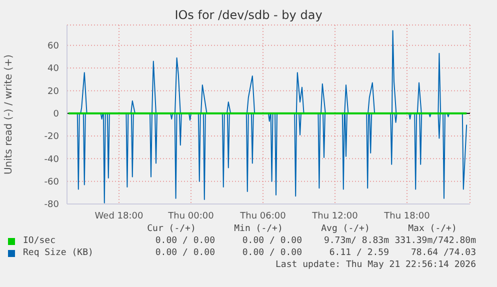 This screenshot has height=287, width=497. I want to click on y-tick-label: -20, so click(52, 137).